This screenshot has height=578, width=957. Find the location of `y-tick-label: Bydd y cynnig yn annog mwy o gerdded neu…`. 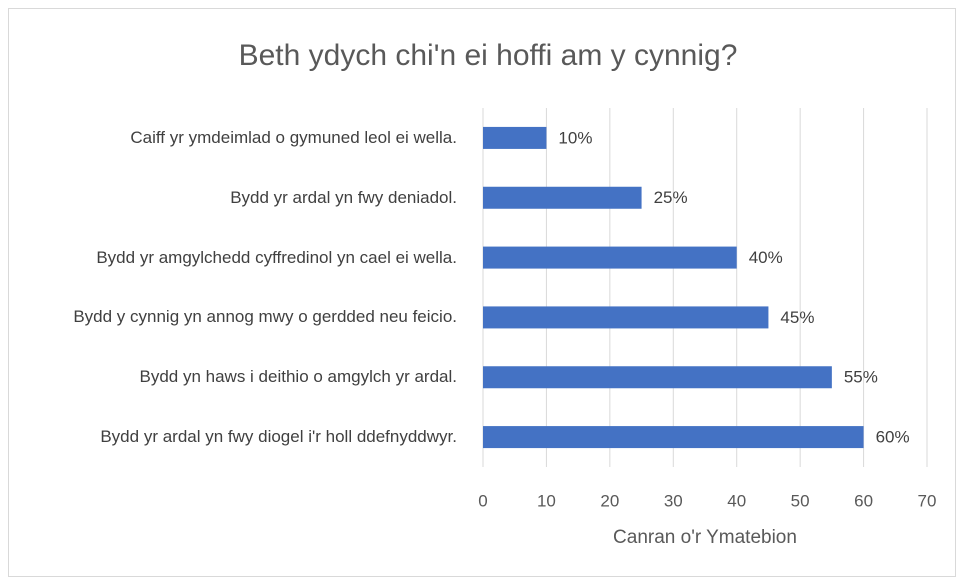

y-tick-label: Bydd y cynnig yn annog mwy o gerdded neu… is located at coordinates (265, 317).